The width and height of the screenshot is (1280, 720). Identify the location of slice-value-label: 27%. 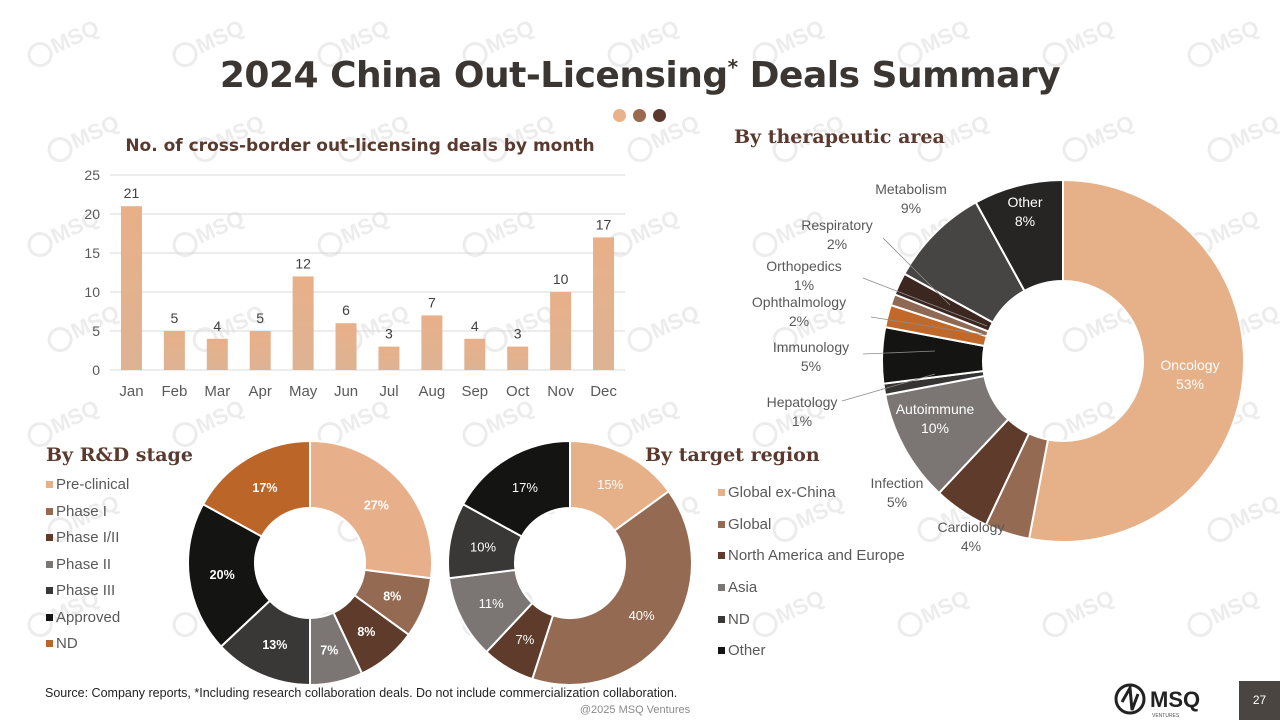
(376, 505).